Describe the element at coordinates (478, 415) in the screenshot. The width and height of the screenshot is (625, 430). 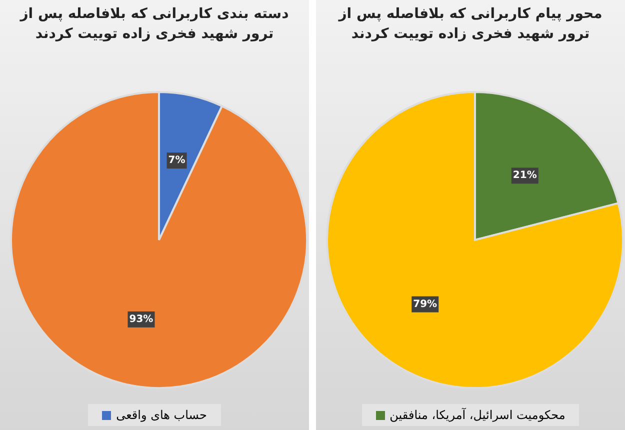
I see `legend-label: محکومیت اسرائیل، آمریکا، منافقین` at that location.